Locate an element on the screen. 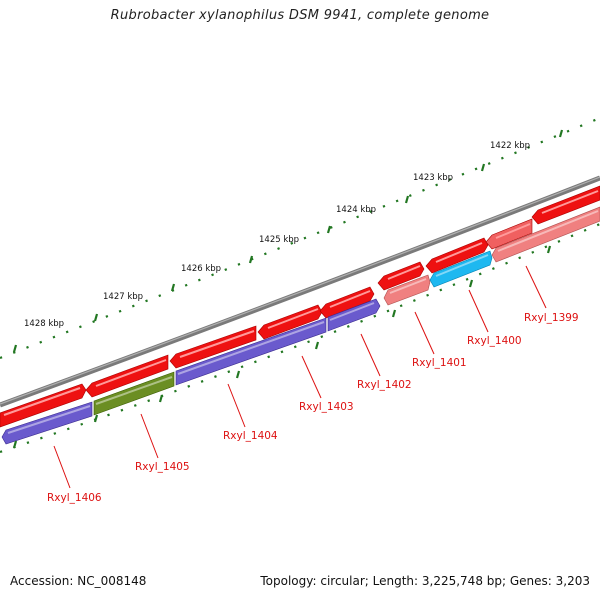  gene-label-Rxyl_1404: Rxyl_1404 is located at coordinates (250, 436).